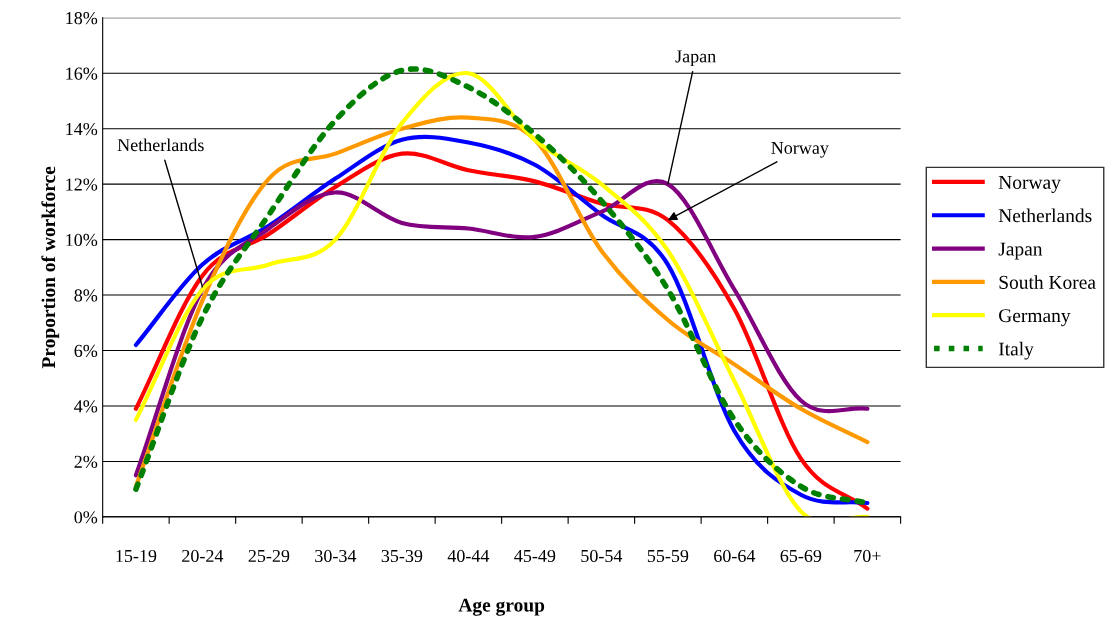 The width and height of the screenshot is (1116, 635). I want to click on legend-label: Germany, so click(1035, 318).